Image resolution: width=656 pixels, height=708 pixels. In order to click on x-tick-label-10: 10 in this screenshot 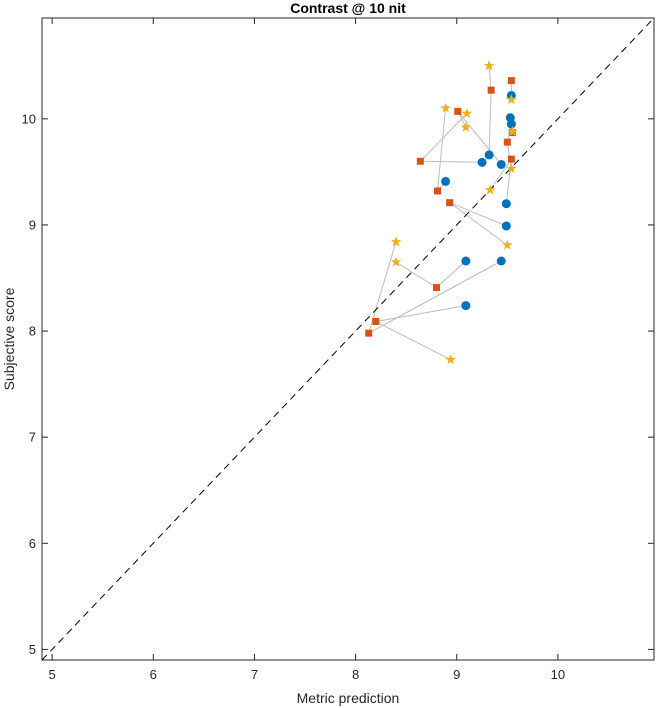, I will do `click(558, 674)`.